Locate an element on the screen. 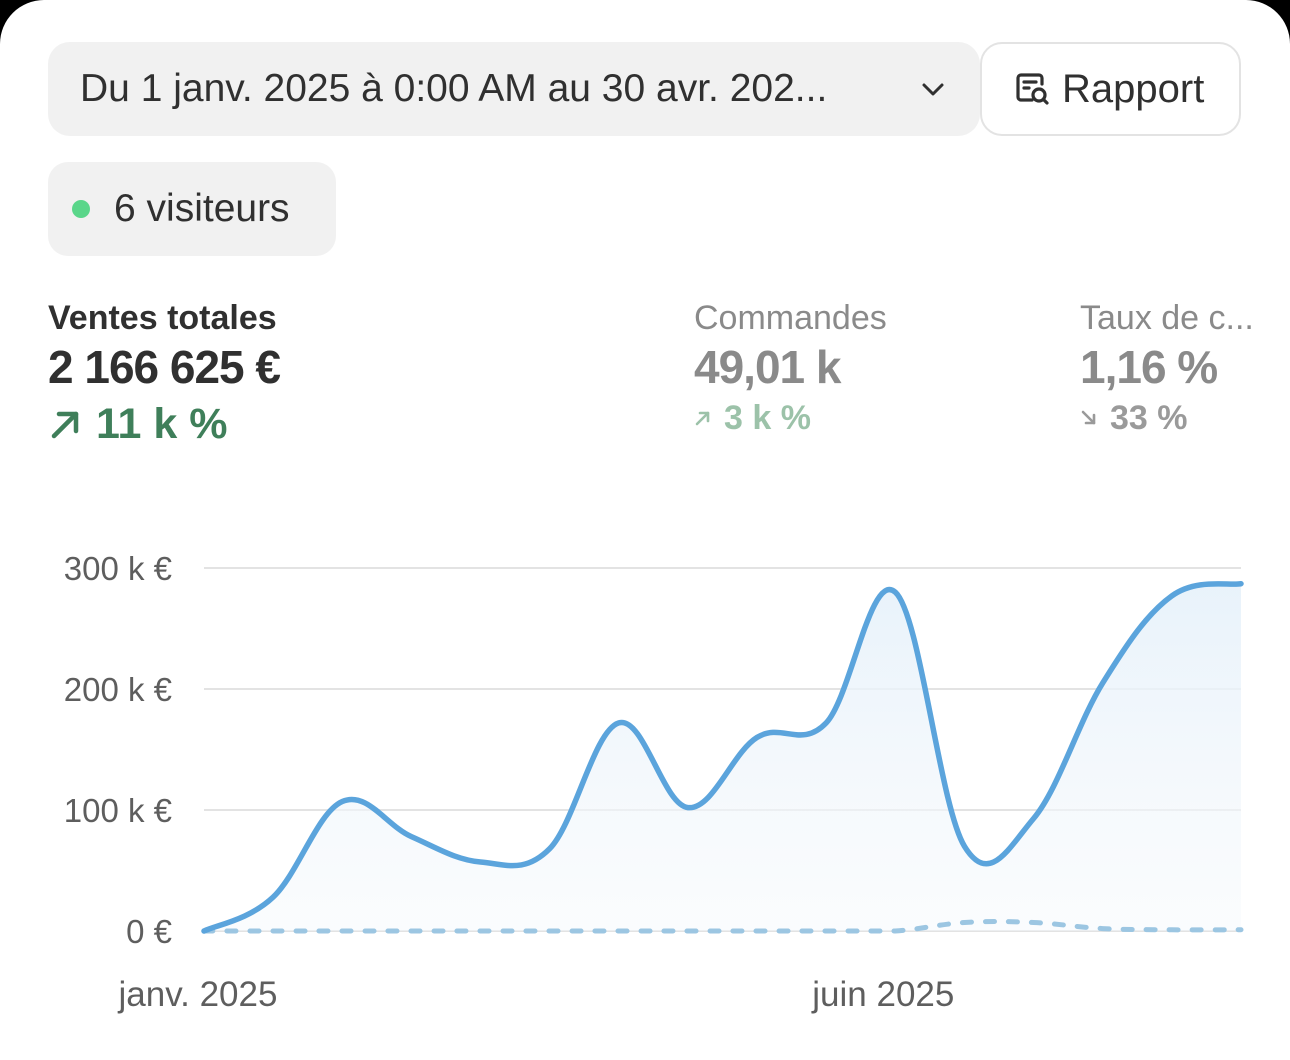  x-tick-label: janv. 2025 is located at coordinates (198, 994).